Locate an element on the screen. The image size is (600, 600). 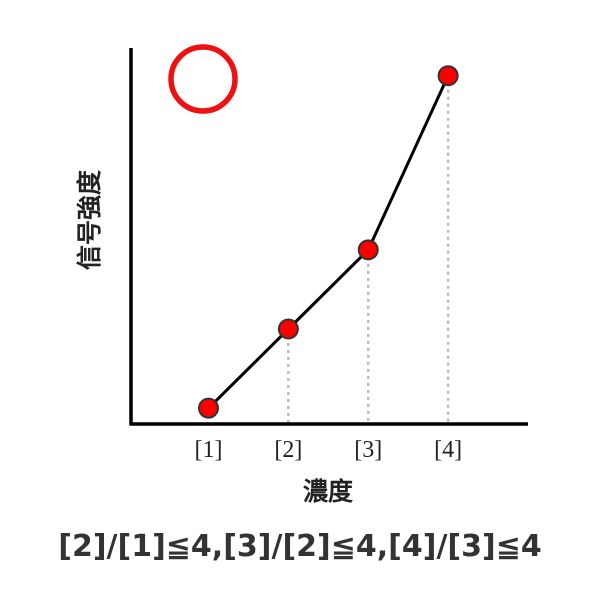
x-tick-label: [3] is located at coordinates (368, 450).